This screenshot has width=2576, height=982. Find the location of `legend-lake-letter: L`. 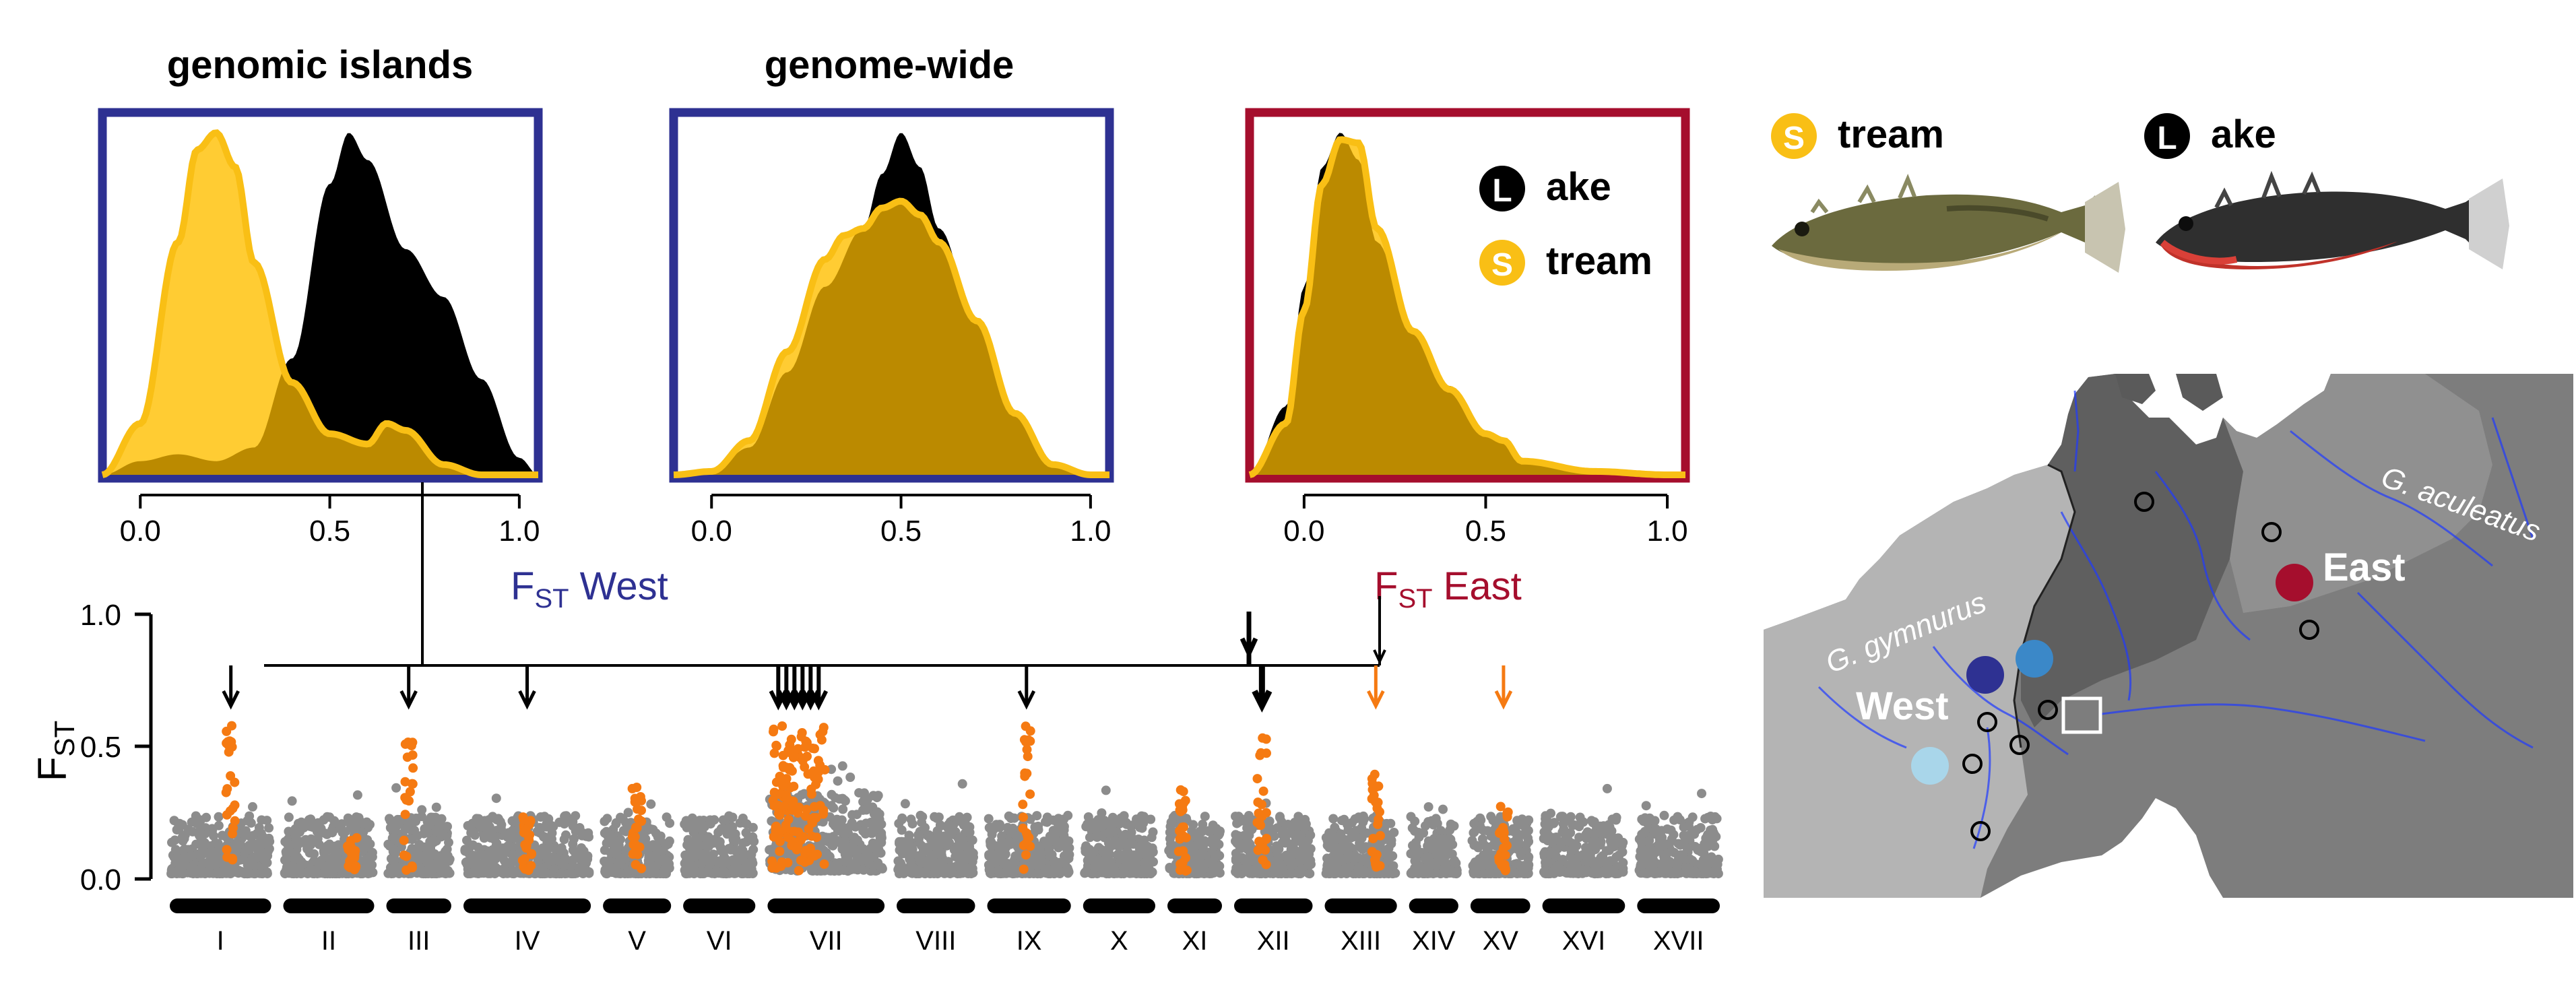

legend-lake-letter: L is located at coordinates (1502, 191).